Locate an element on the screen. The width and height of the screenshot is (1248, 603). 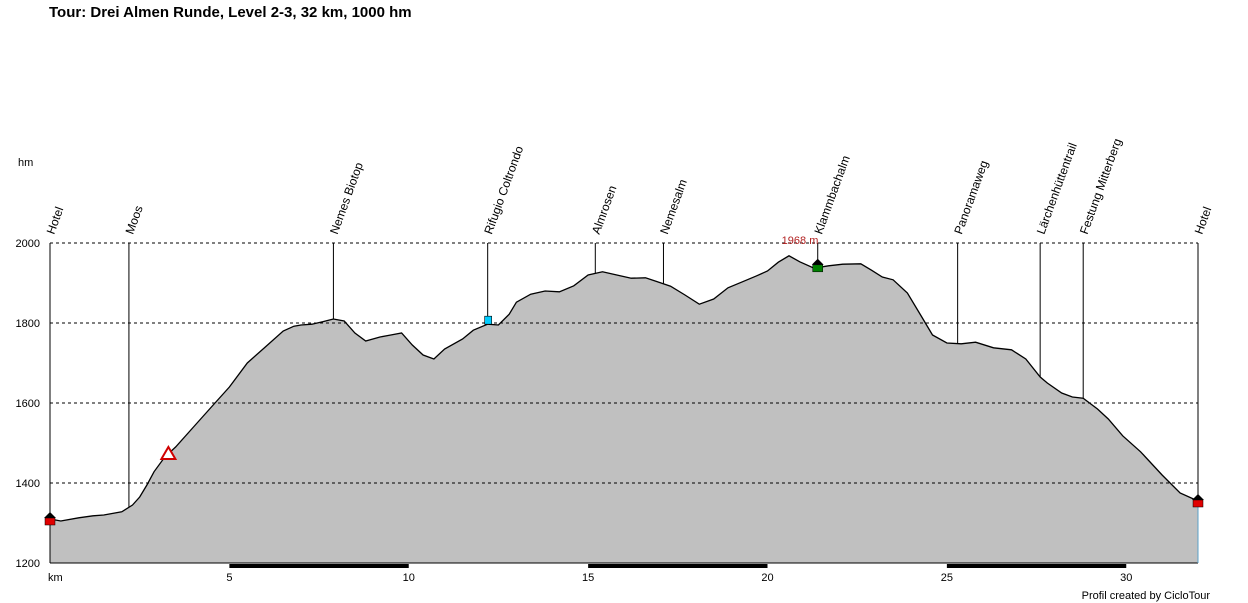
y-tick-label: 1200 is located at coordinates (28, 564).